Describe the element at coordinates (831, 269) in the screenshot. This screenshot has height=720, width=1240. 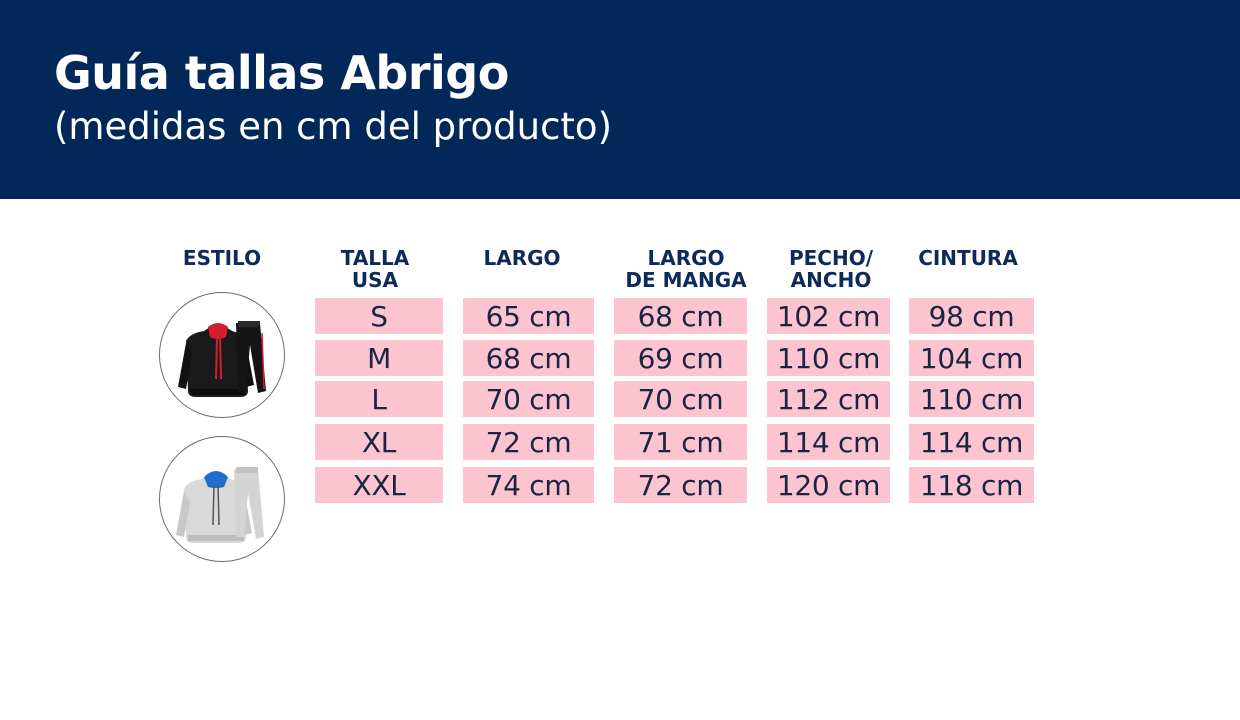
I see `header-pecho: PECHO/ ANCHO` at that location.